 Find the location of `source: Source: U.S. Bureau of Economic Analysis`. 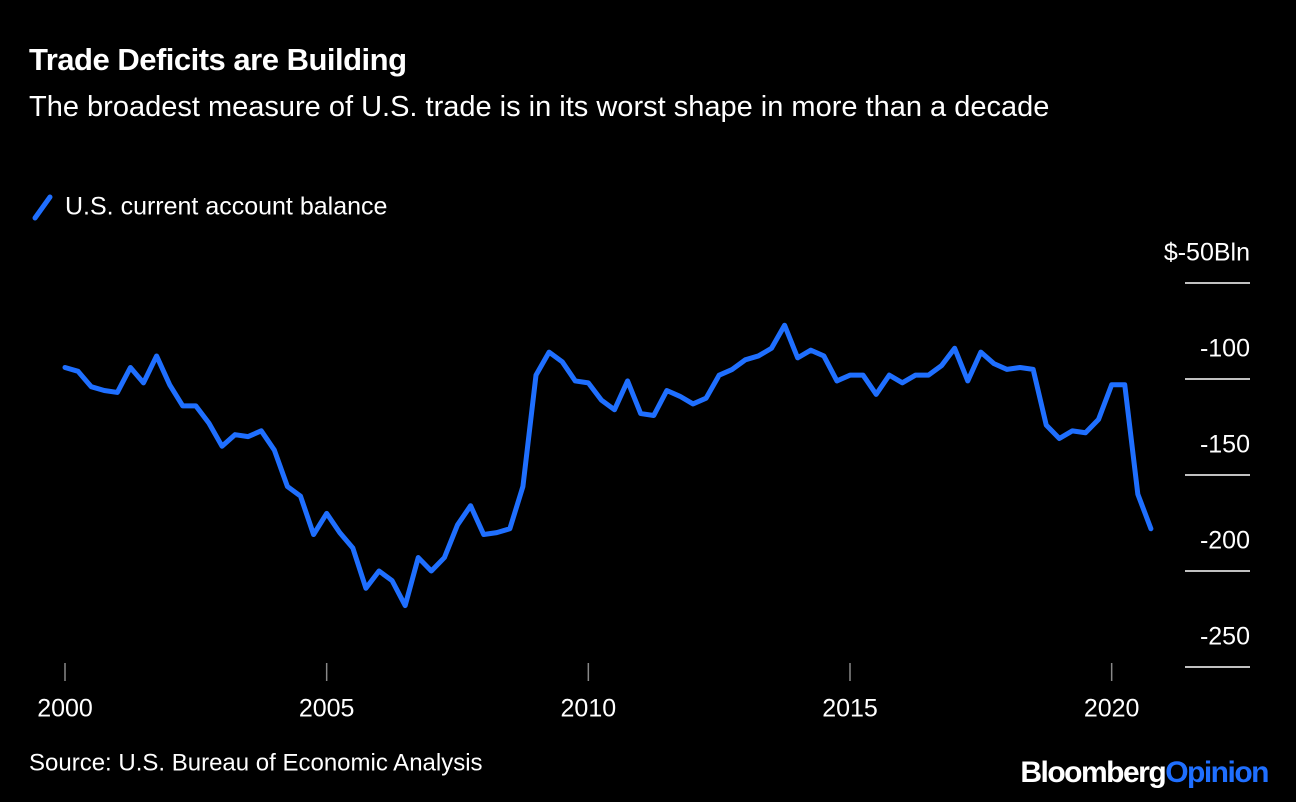

source: Source: U.S. Bureau of Economic Analysis is located at coordinates (256, 762).